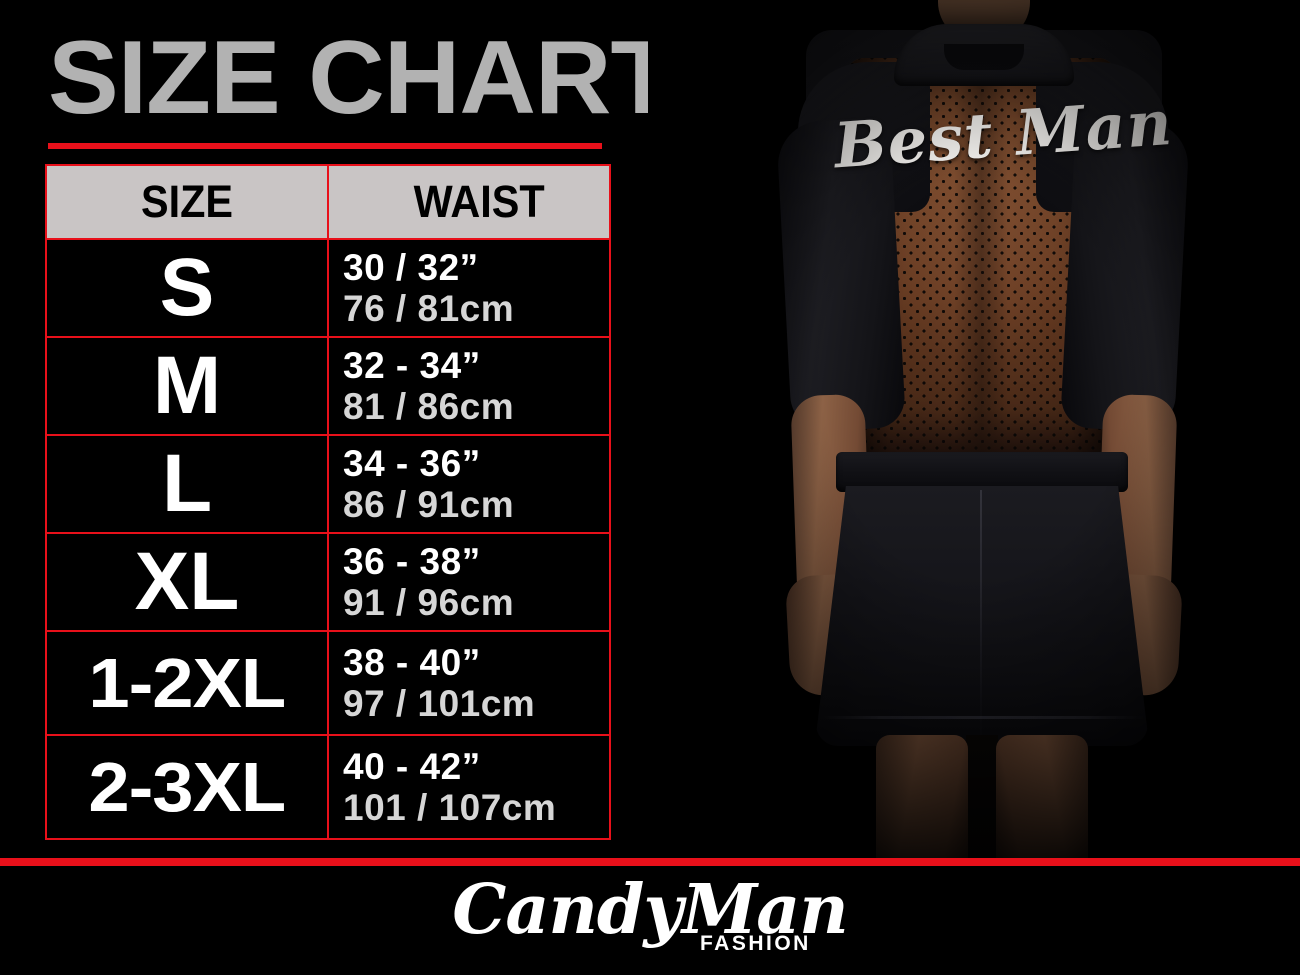 This screenshot has height=975, width=1300. I want to click on table-header: SIZE WAIST, so click(328, 202).